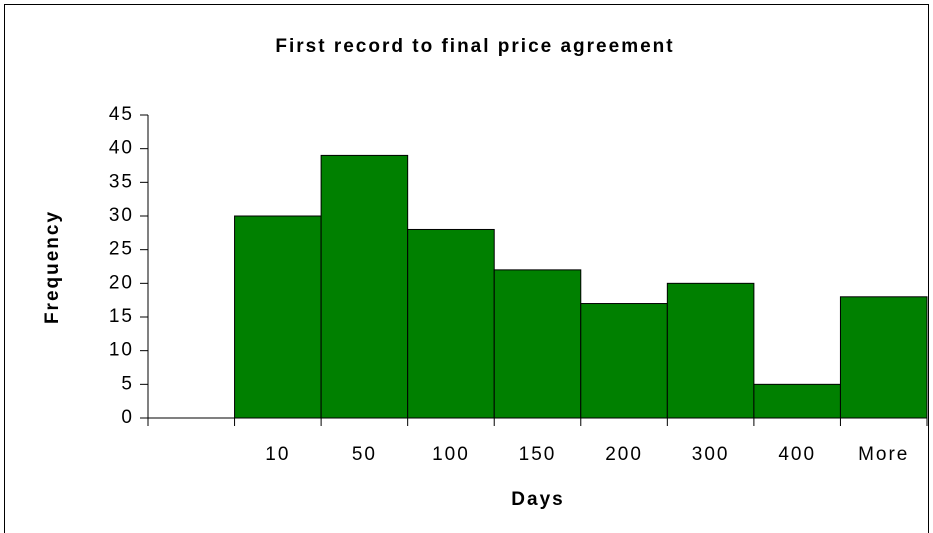 The height and width of the screenshot is (533, 933). Describe the element at coordinates (711, 454) in the screenshot. I see `x-tick-label: 300` at that location.